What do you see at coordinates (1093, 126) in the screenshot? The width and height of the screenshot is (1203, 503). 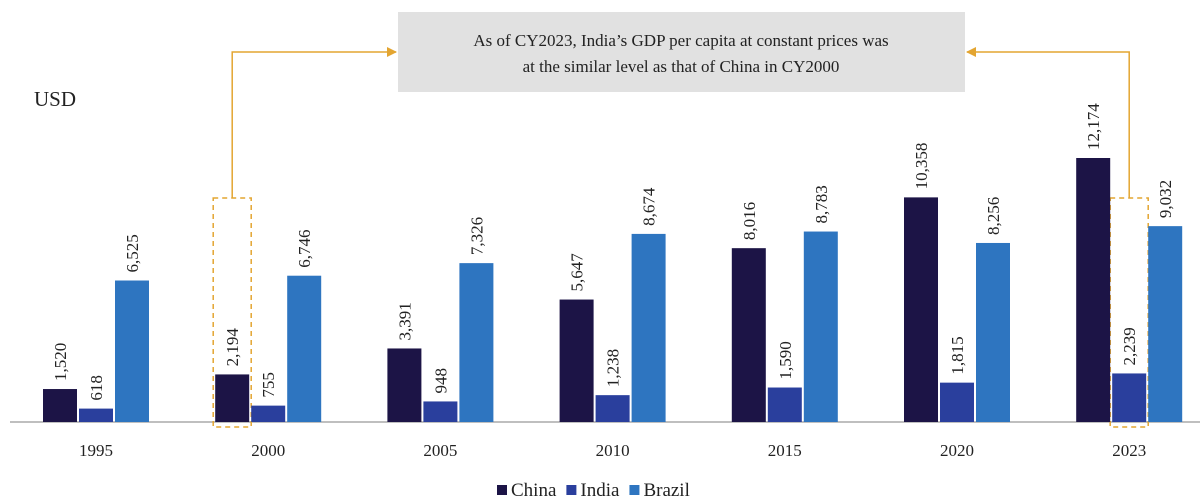 I see `value-label: 12,174` at bounding box center [1093, 126].